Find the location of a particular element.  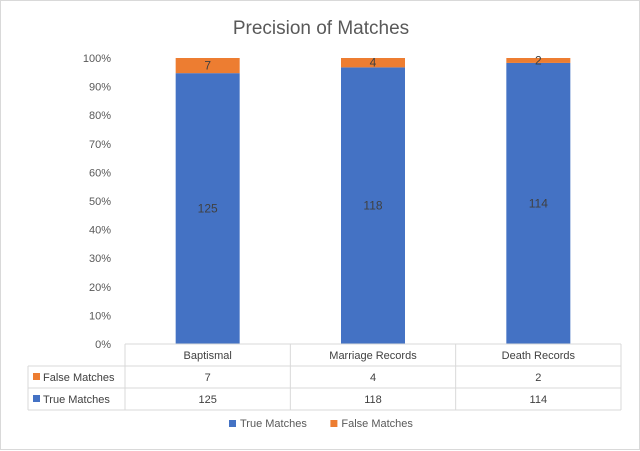

x-category-label: Baptismal is located at coordinates (208, 356).